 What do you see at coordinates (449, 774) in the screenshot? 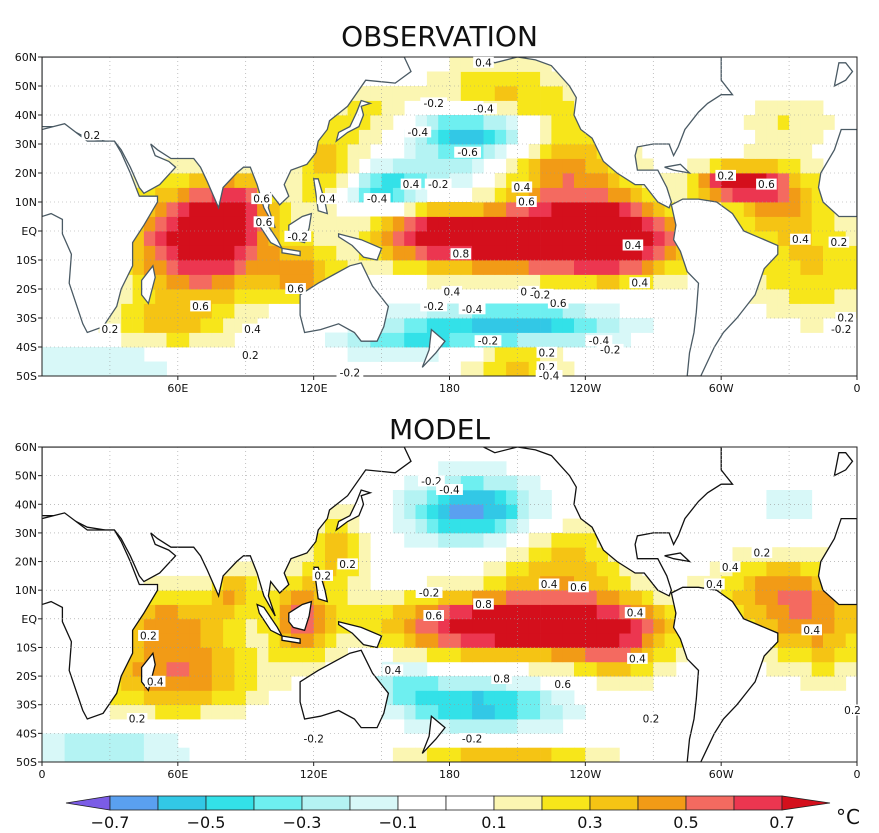
I see `longitude-label: 180` at bounding box center [449, 774].